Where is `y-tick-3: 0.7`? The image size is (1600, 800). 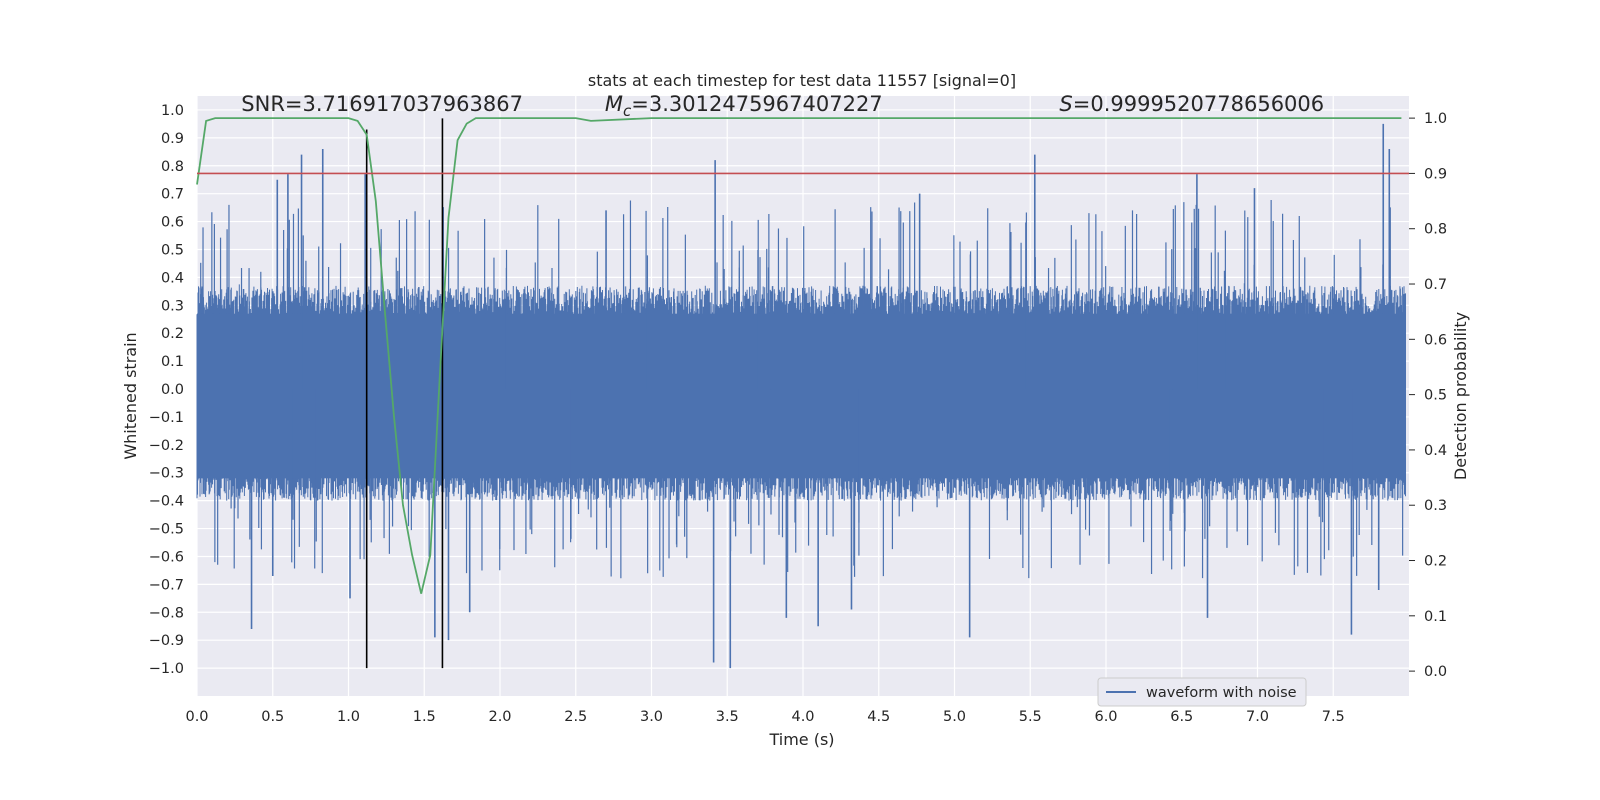
y-tick-3: 0.7 is located at coordinates (172, 195).